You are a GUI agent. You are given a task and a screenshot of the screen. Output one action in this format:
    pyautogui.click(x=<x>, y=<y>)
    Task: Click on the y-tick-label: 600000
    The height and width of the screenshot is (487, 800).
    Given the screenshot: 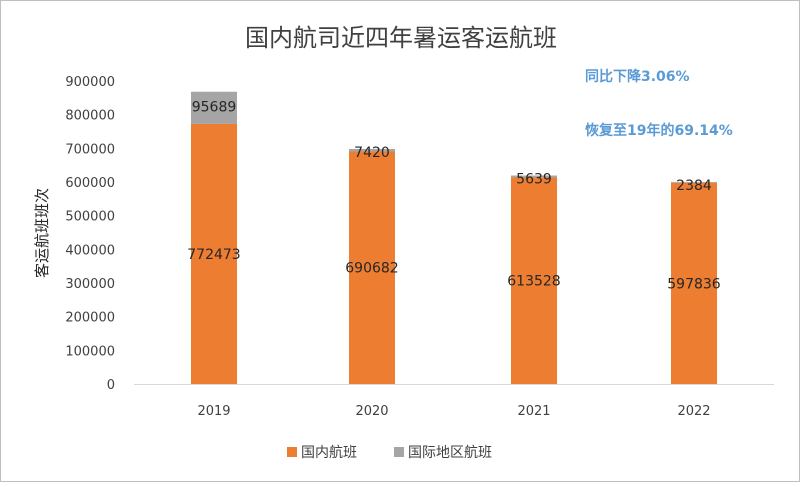 What is the action you would take?
    pyautogui.click(x=90, y=183)
    